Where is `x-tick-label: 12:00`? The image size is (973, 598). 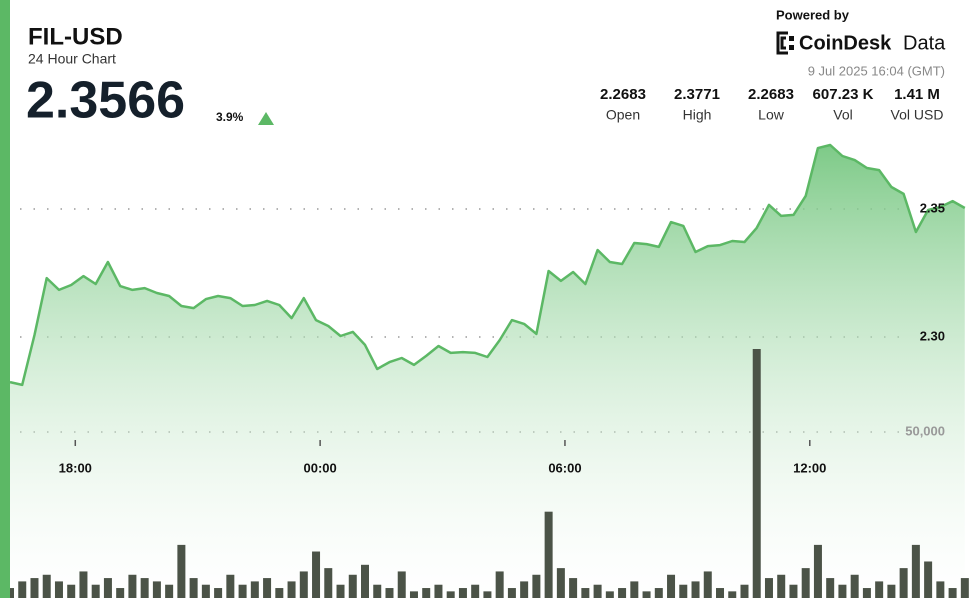
x-tick-label: 12:00 is located at coordinates (809, 467).